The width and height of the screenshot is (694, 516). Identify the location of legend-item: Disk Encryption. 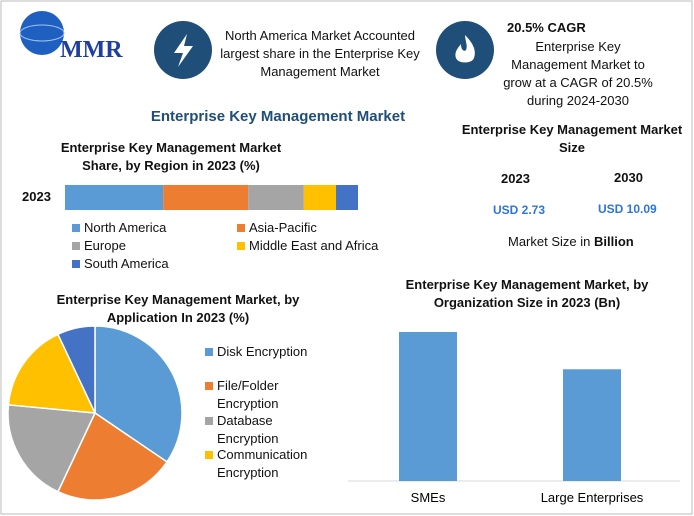
(267, 352).